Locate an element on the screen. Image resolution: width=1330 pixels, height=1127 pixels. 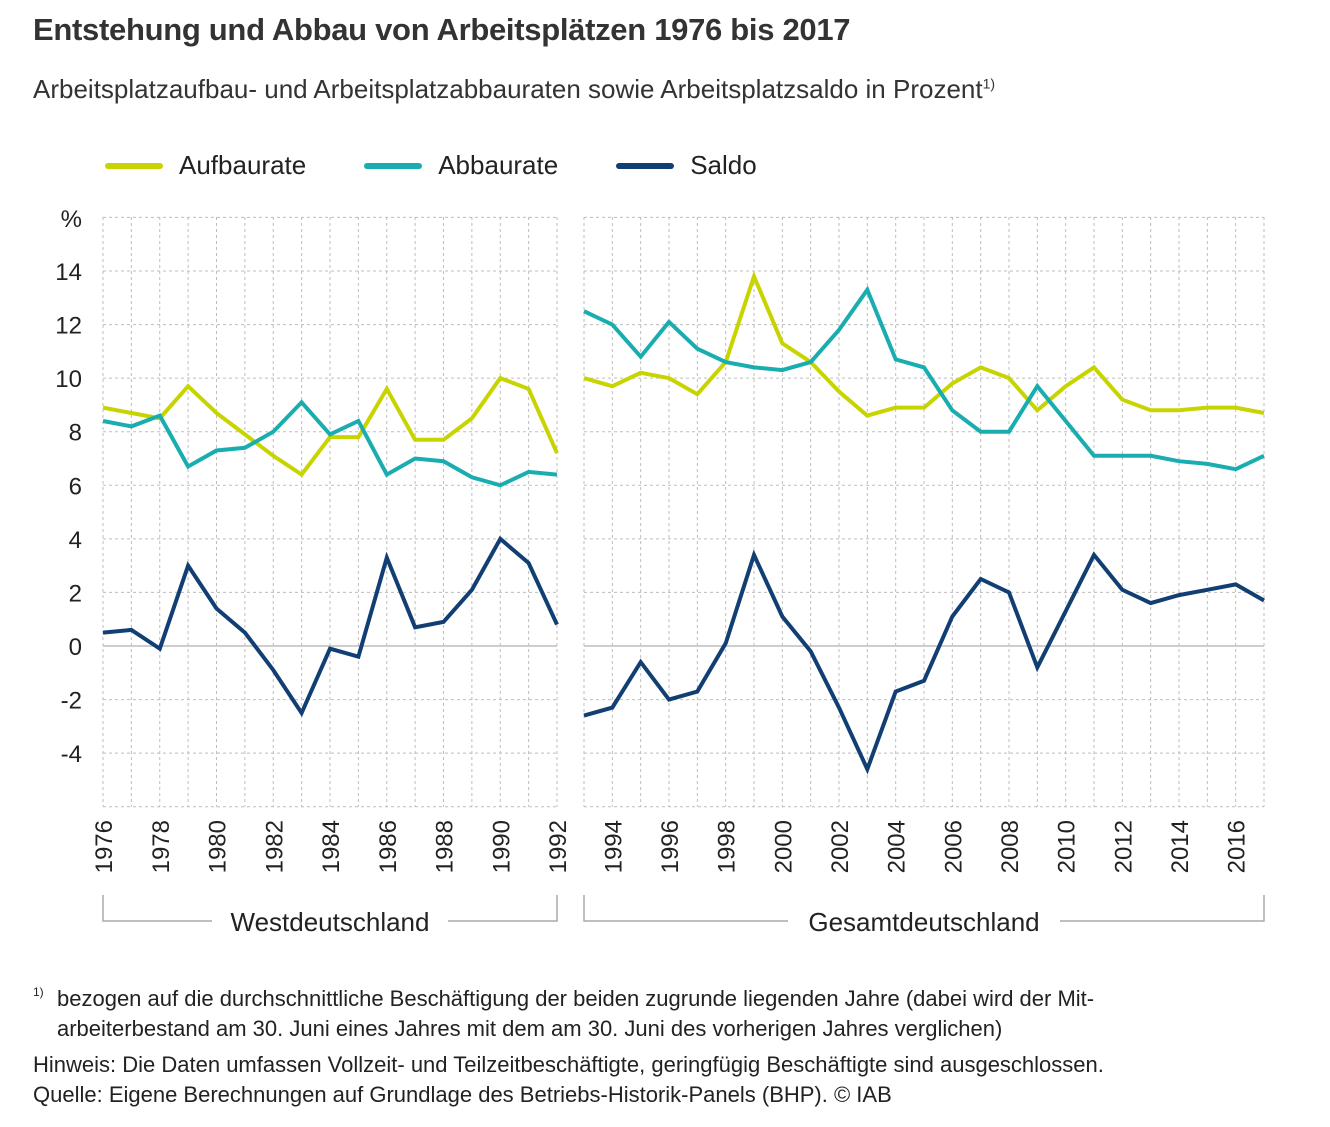
x-tick-label: 1984 is located at coordinates (331, 846).